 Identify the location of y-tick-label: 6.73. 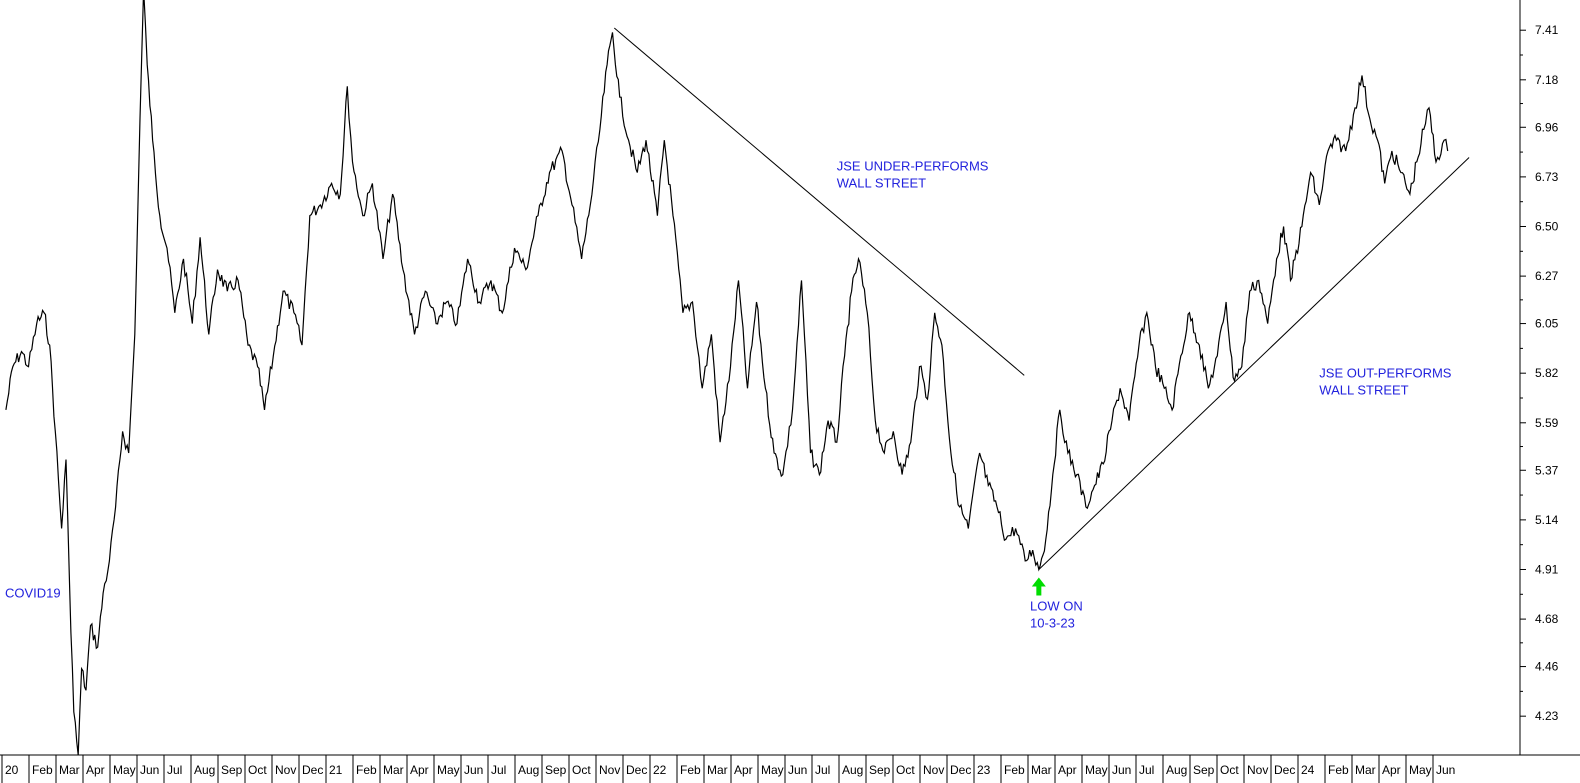
(1547, 177).